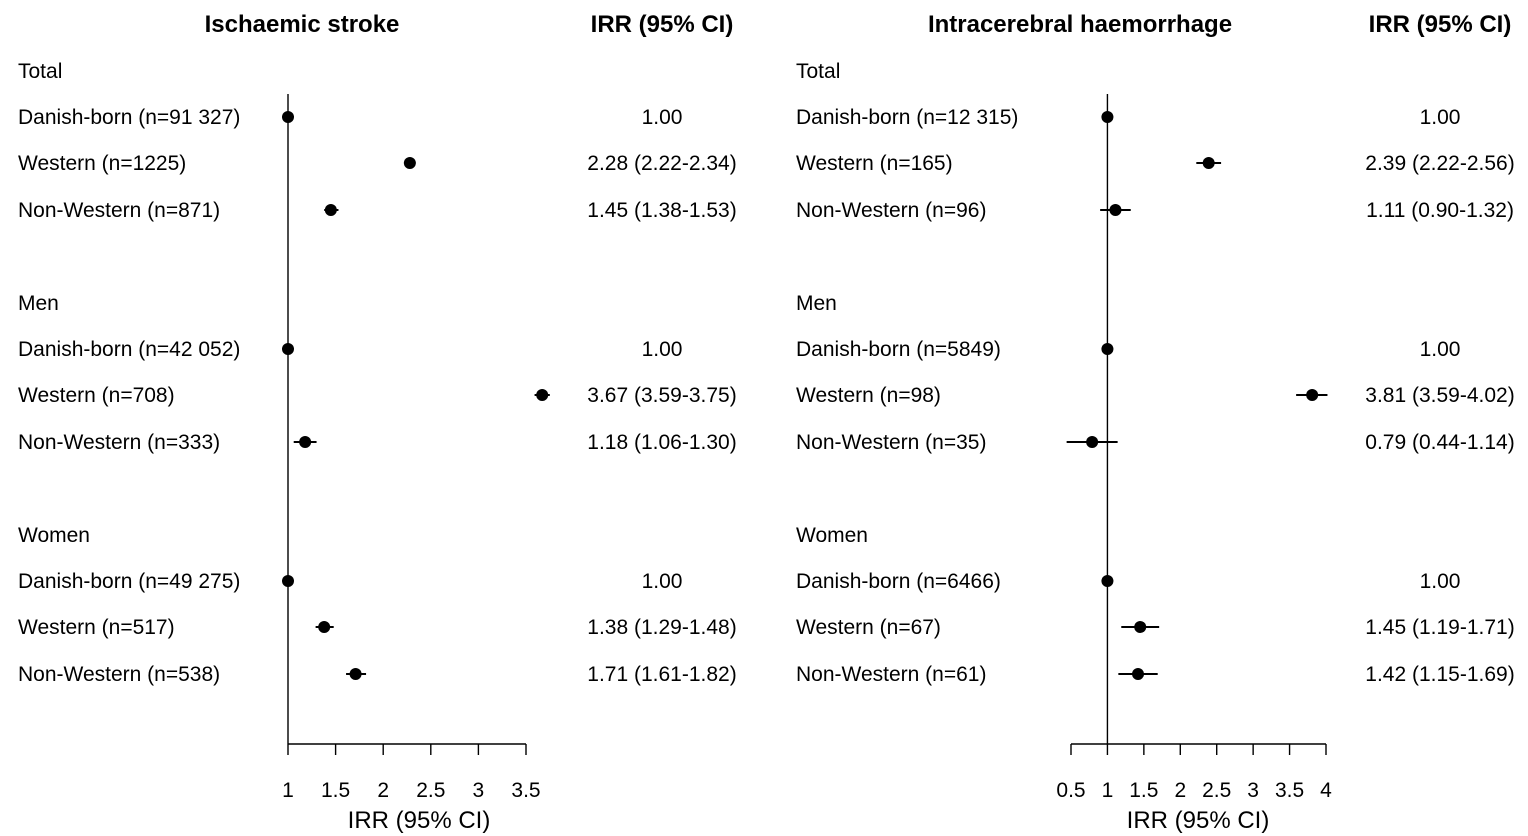 This screenshot has width=1528, height=836. Describe the element at coordinates (102, 163) in the screenshot. I see `row-label: Western (n=1225)` at that location.